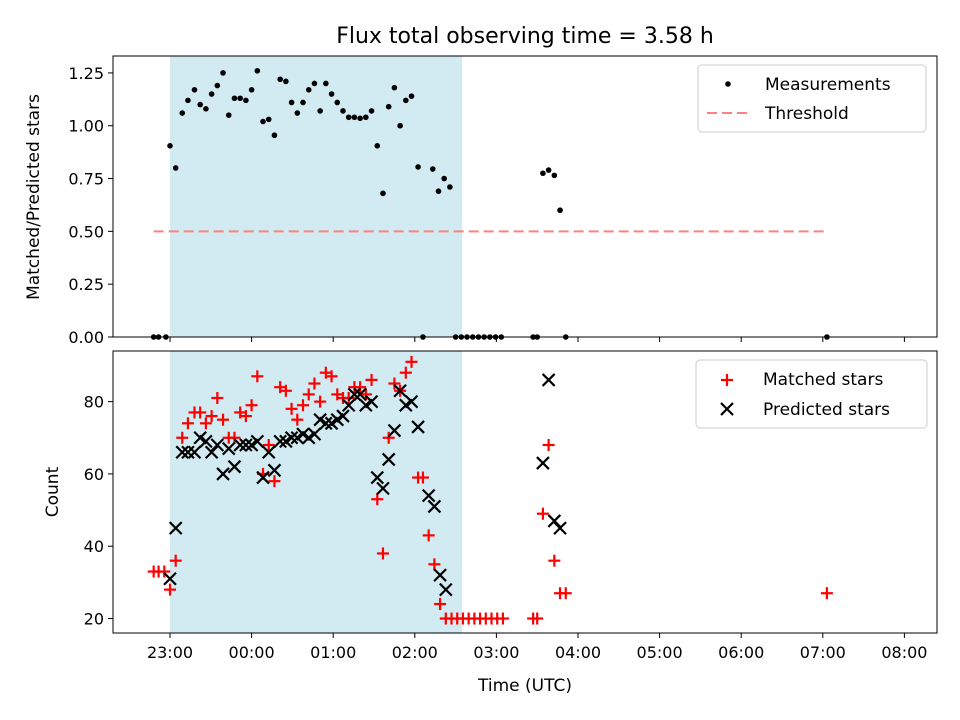 The height and width of the screenshot is (720, 960). Describe the element at coordinates (660, 652) in the screenshot. I see `x-tick-label: 05:00` at that location.